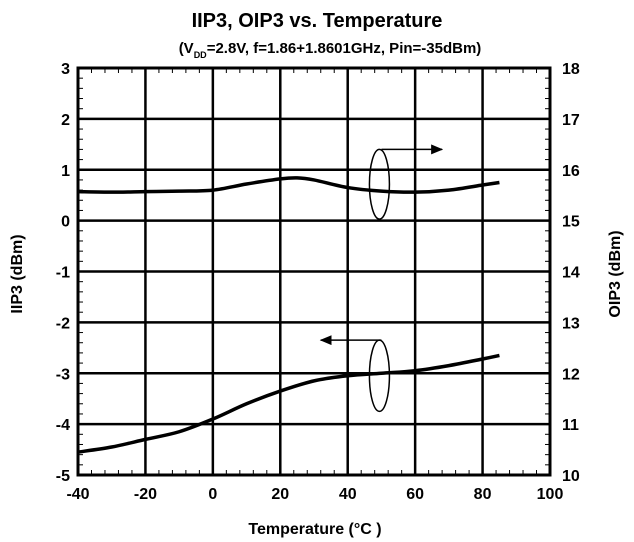 Image resolution: width=634 pixels, height=542 pixels. I want to click on x-tick-label: 100, so click(550, 494).